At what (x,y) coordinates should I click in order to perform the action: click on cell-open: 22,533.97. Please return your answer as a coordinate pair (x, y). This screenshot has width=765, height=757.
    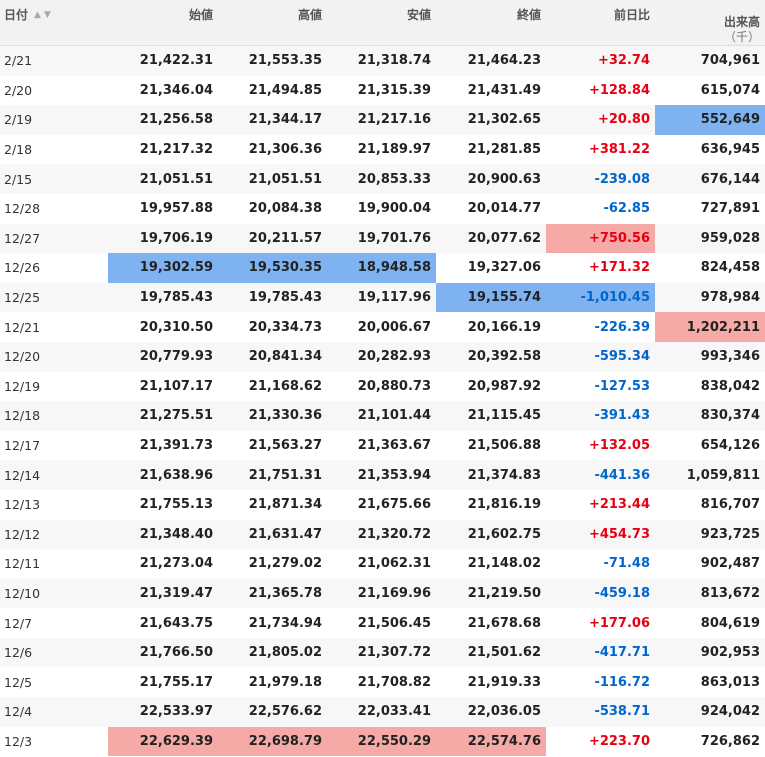
    Looking at the image, I should click on (176, 712).